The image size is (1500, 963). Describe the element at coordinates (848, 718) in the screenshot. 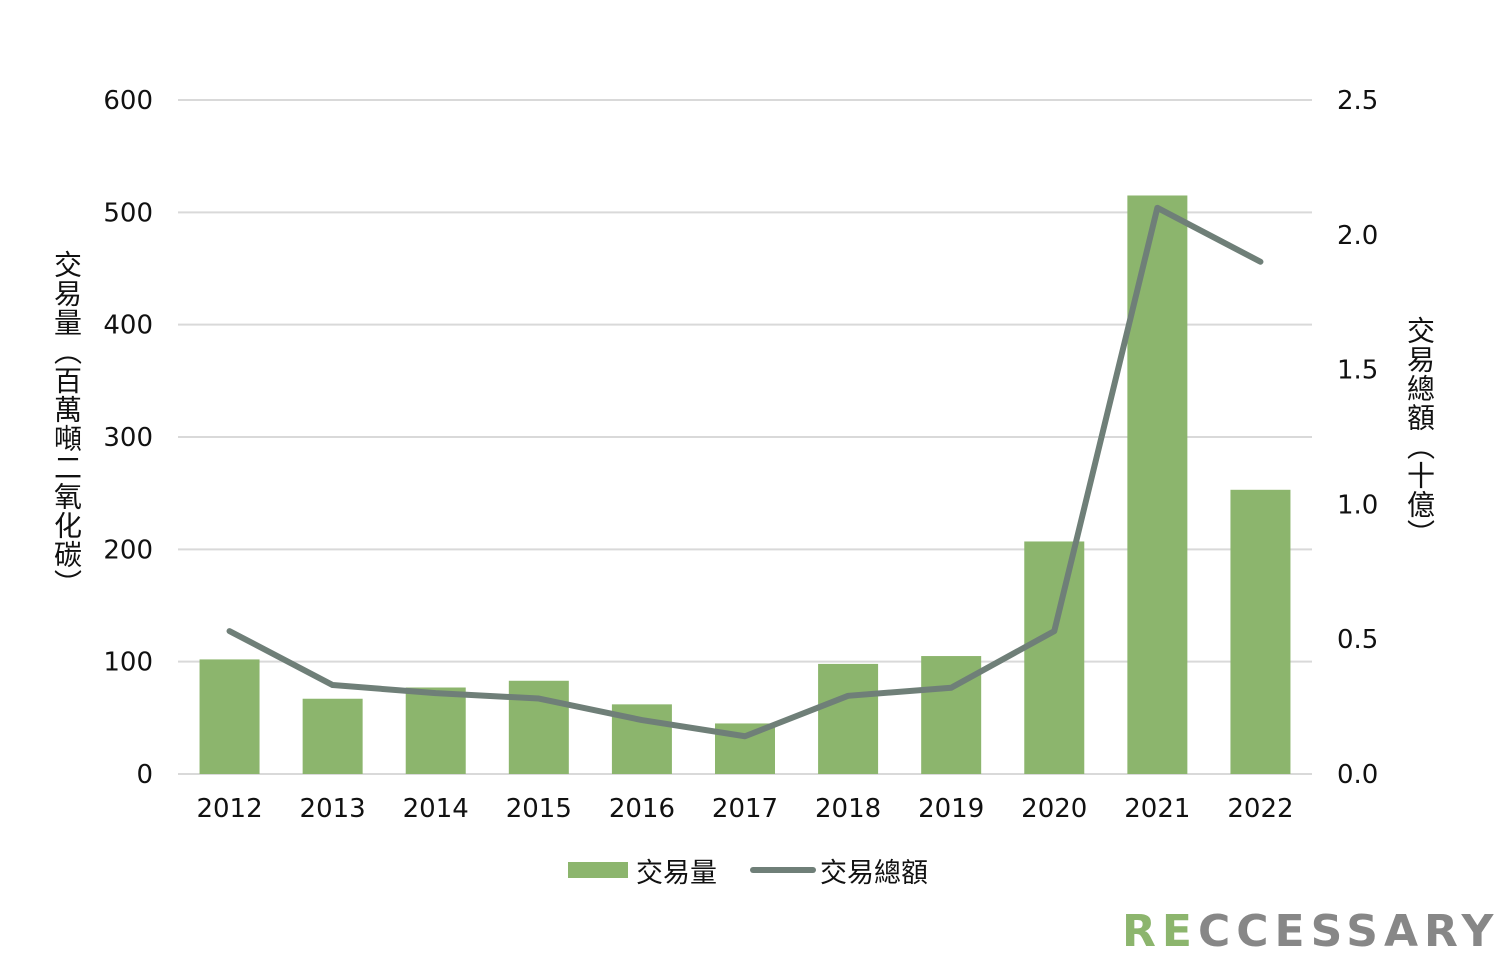

I see `bar-2018` at that location.